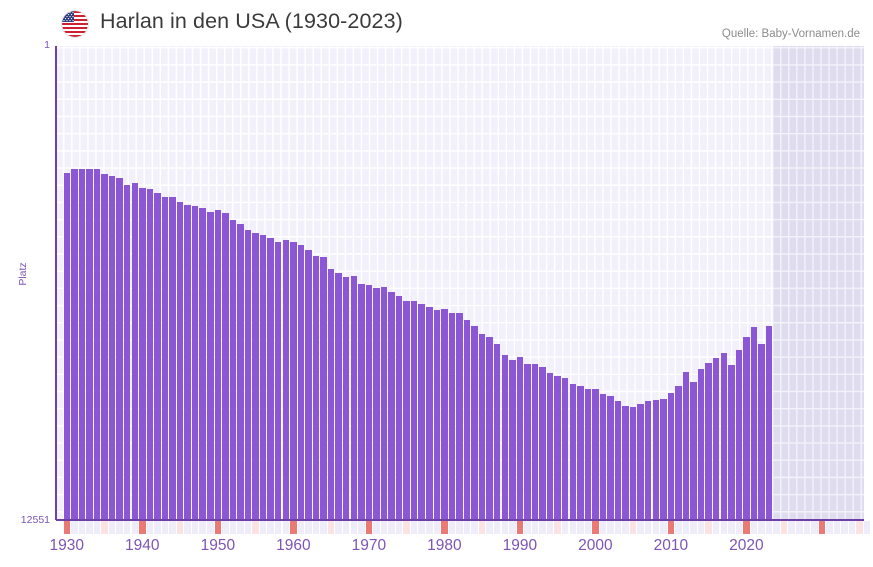 The image size is (873, 567). What do you see at coordinates (23, 274) in the screenshot?
I see `y-axis-title: Platz` at bounding box center [23, 274].